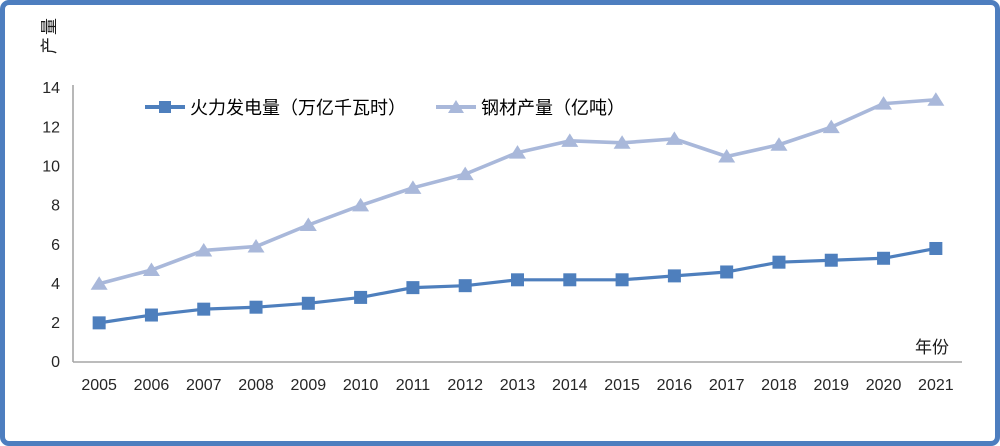 The width and height of the screenshot is (1000, 446). I want to click on x-tick-label: 2017, so click(727, 385).